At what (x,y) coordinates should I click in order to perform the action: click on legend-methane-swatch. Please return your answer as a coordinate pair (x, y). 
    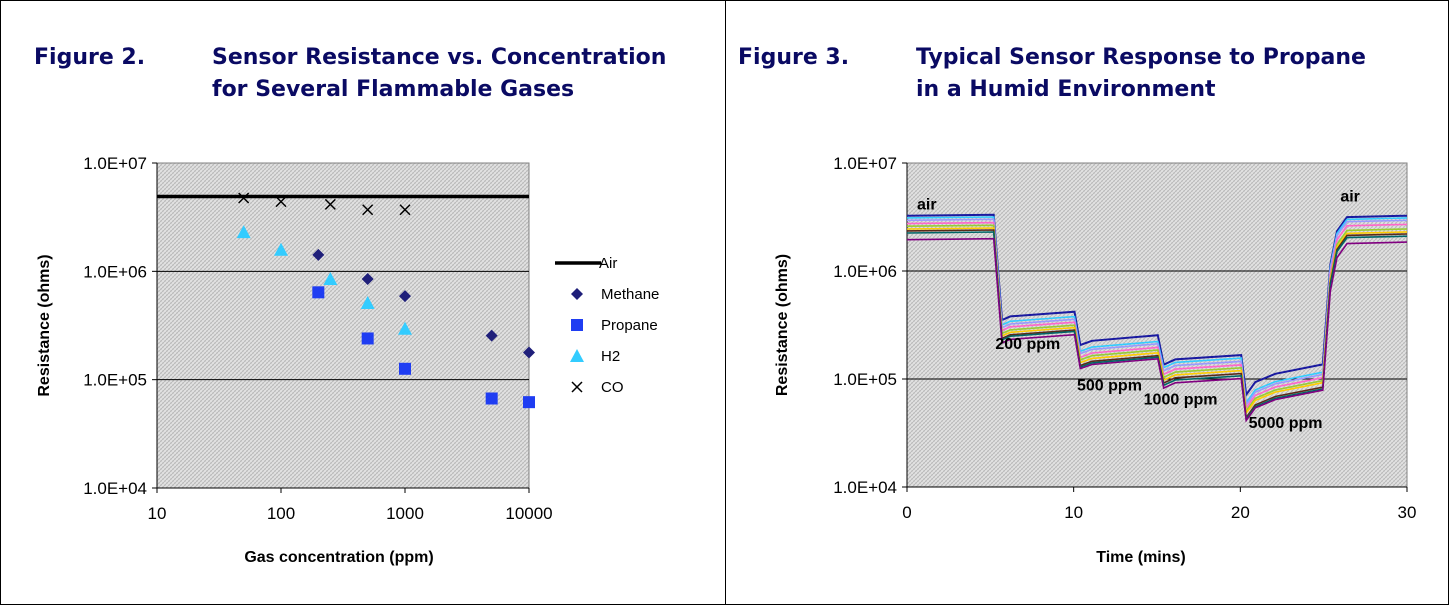
    Looking at the image, I should click on (577, 294).